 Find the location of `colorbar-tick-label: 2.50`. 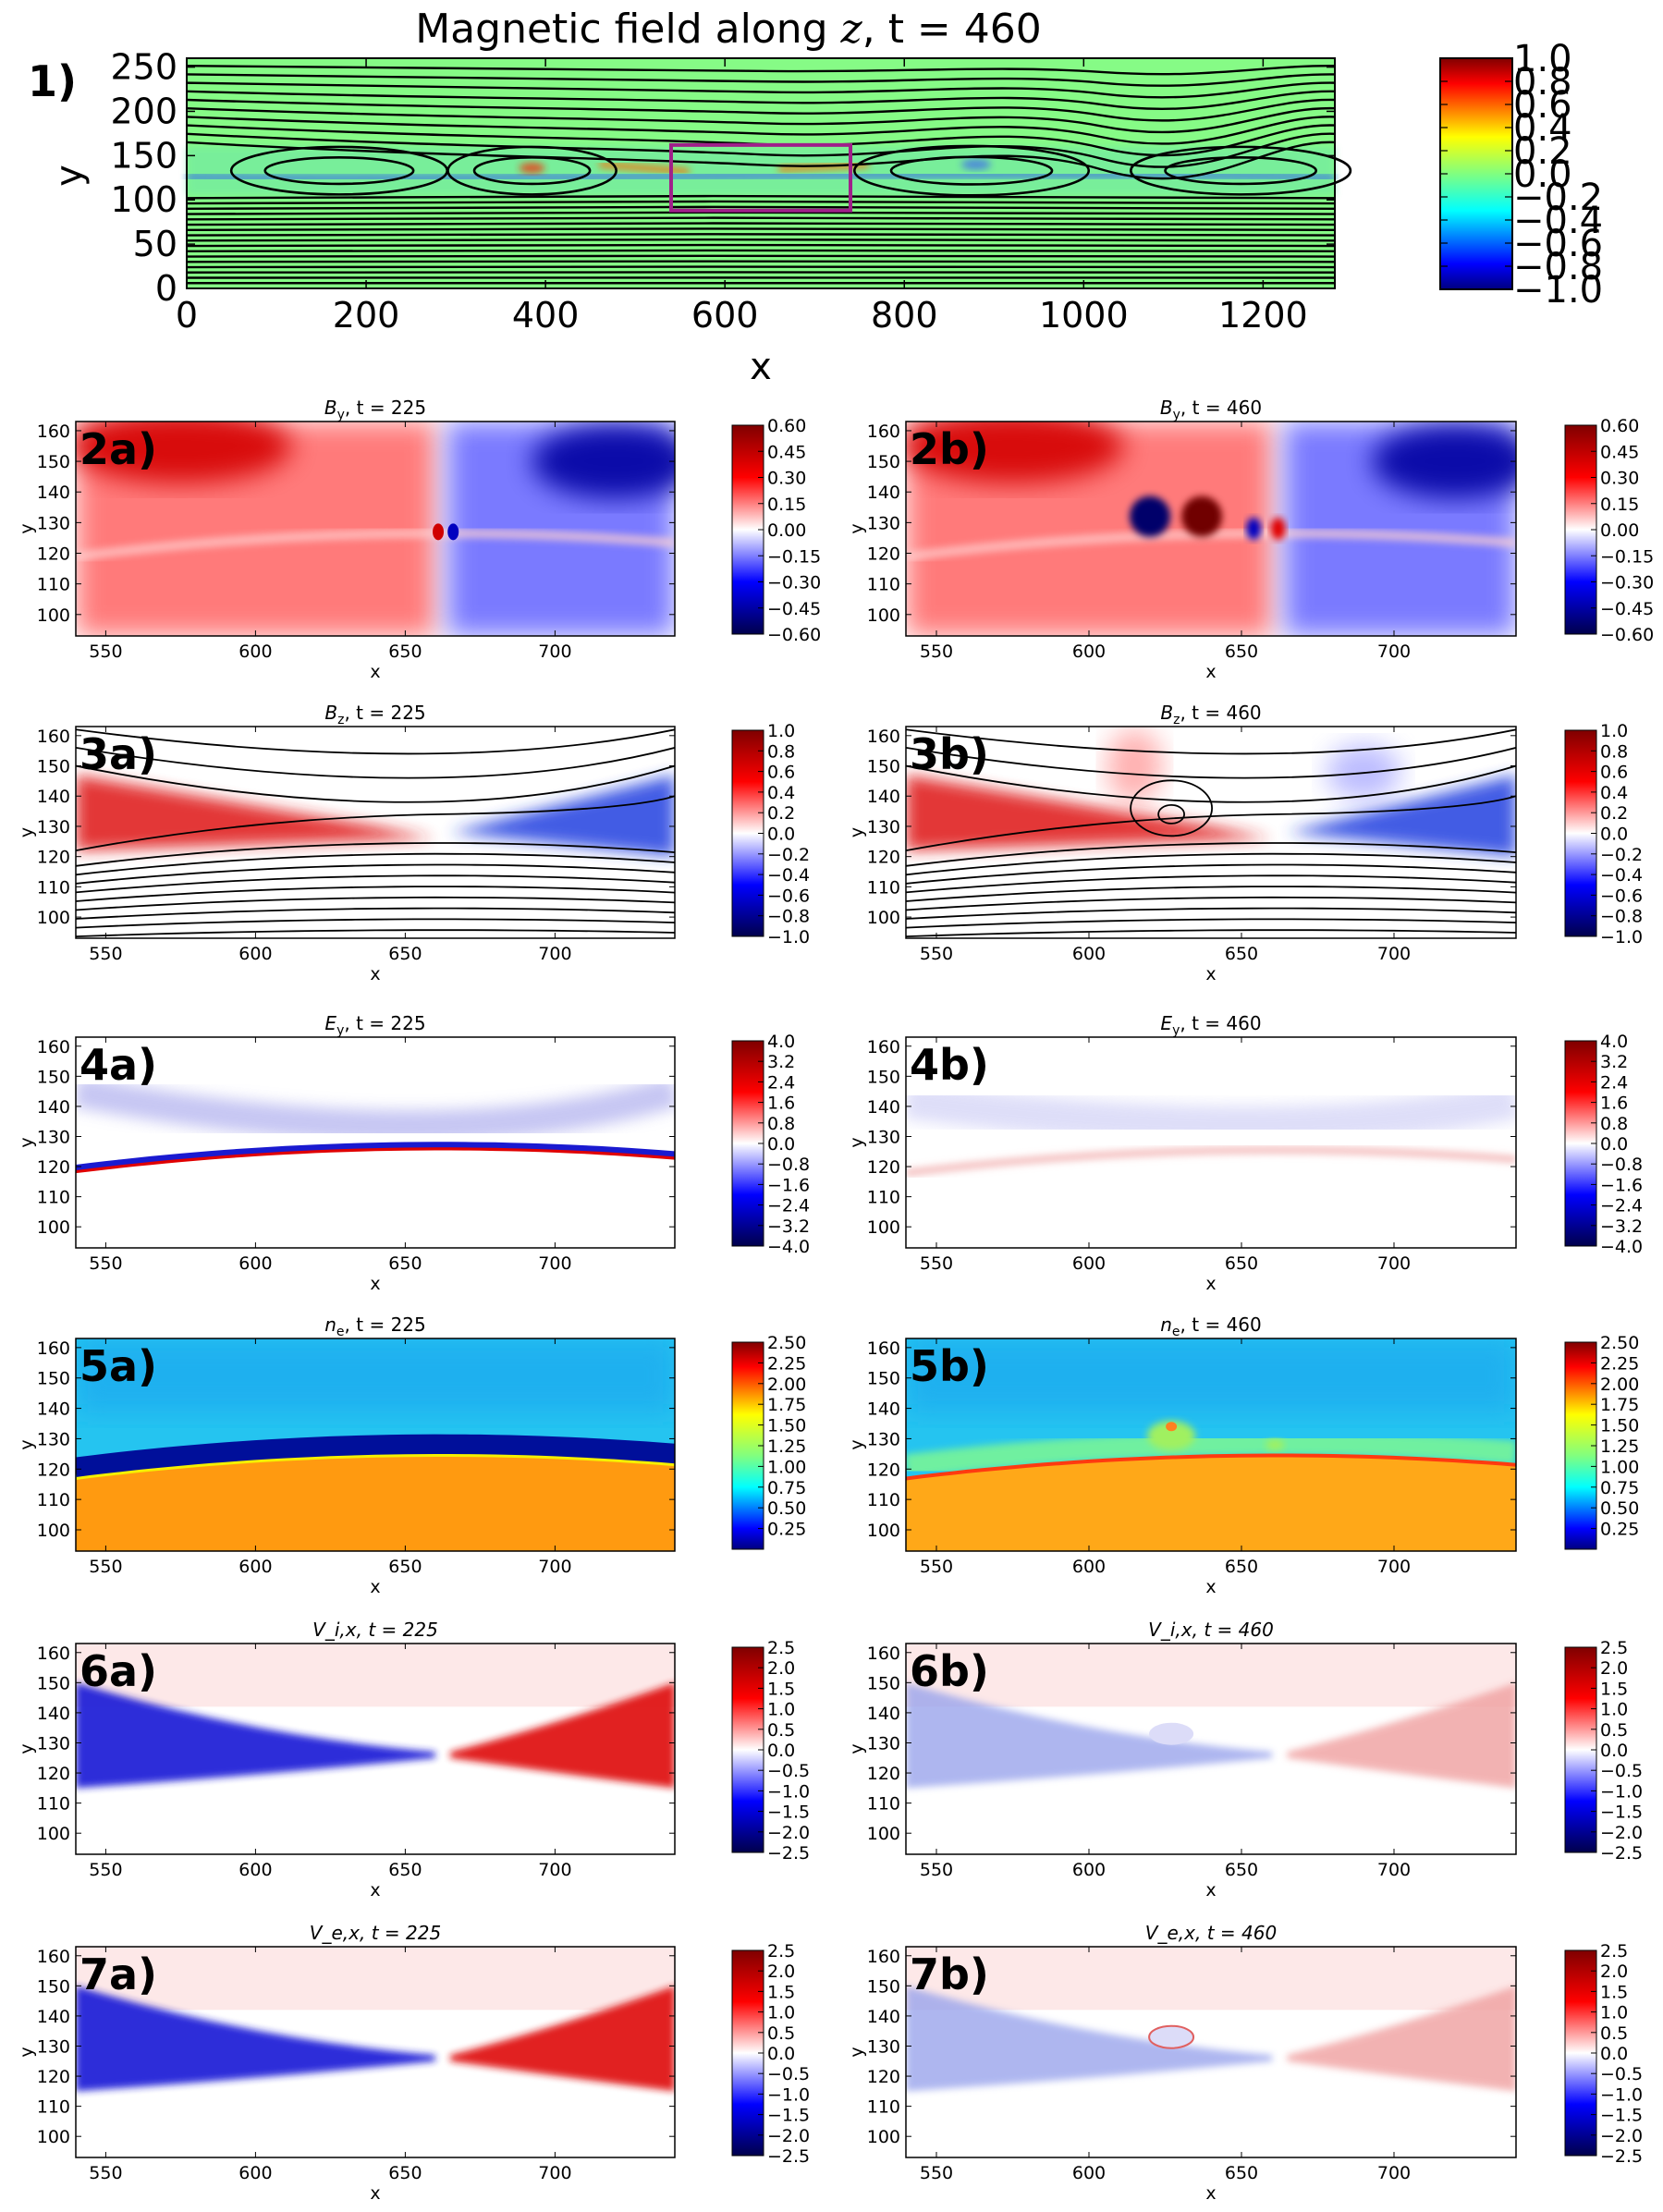

colorbar-tick-label: 2.50 is located at coordinates (1619, 1343).